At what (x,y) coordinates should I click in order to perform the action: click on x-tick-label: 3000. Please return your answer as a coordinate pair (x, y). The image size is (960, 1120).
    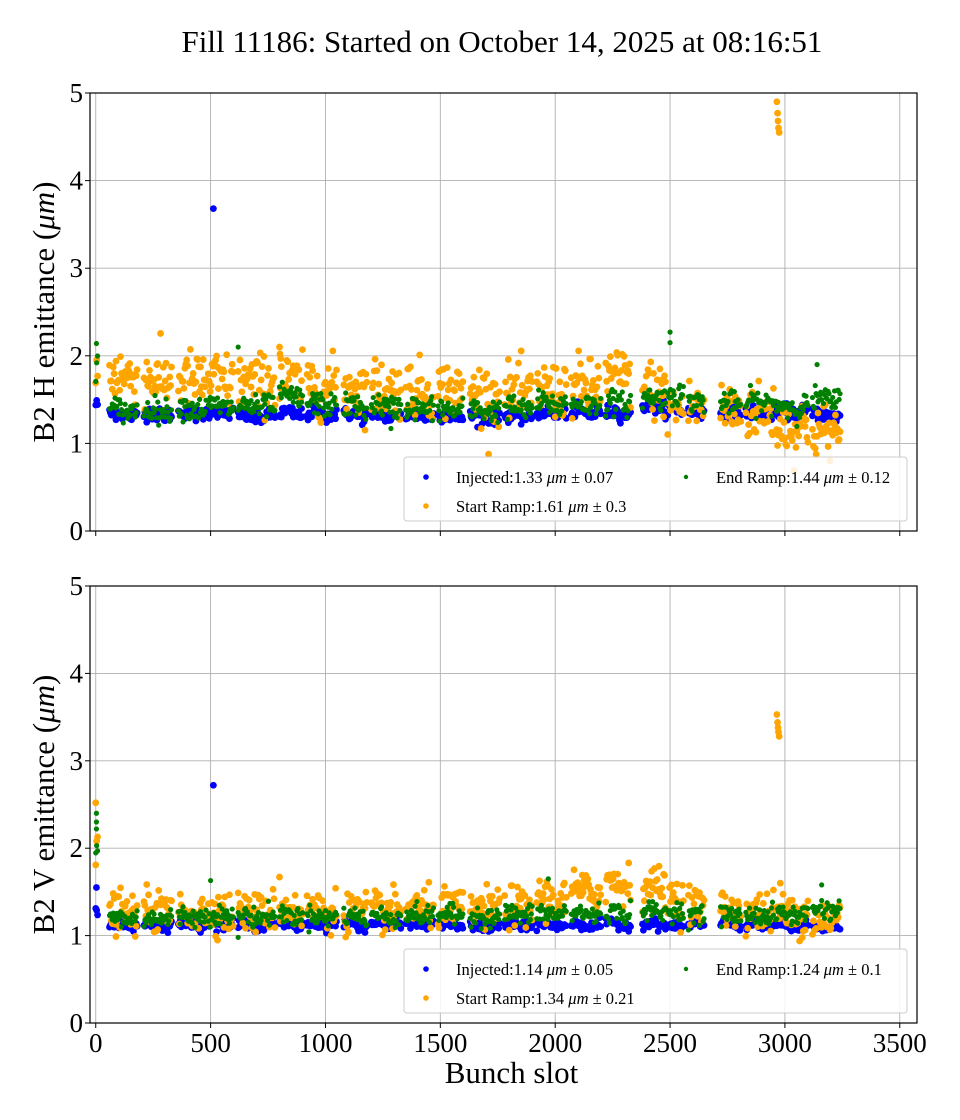
    Looking at the image, I should click on (785, 1043).